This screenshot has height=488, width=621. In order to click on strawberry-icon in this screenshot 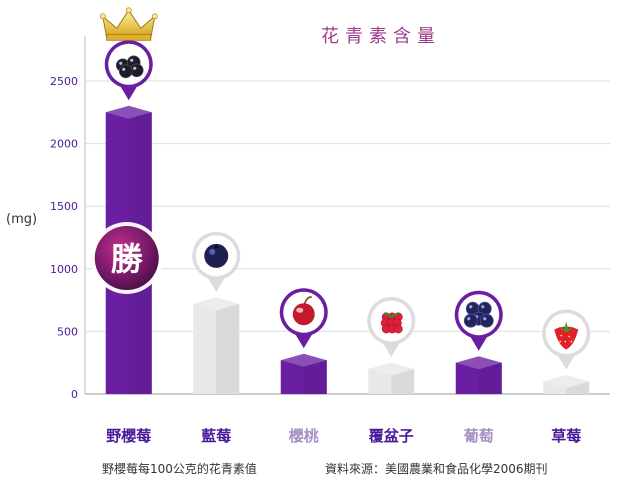, I will do `click(566, 335)`.